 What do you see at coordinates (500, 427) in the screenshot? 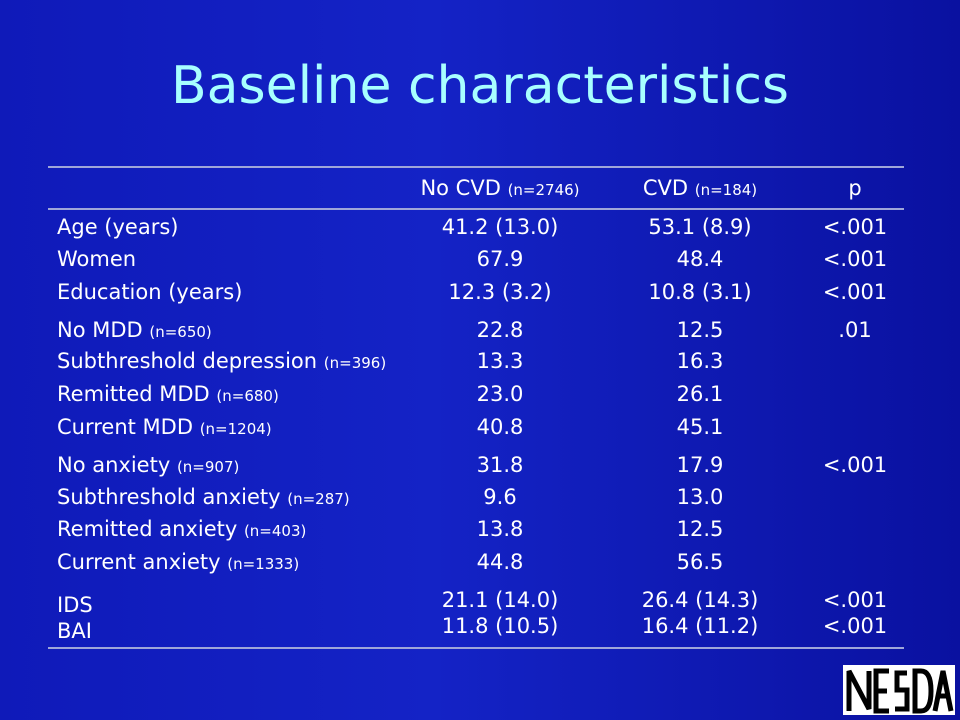
I see `no-cvd-value: 40.8` at bounding box center [500, 427].